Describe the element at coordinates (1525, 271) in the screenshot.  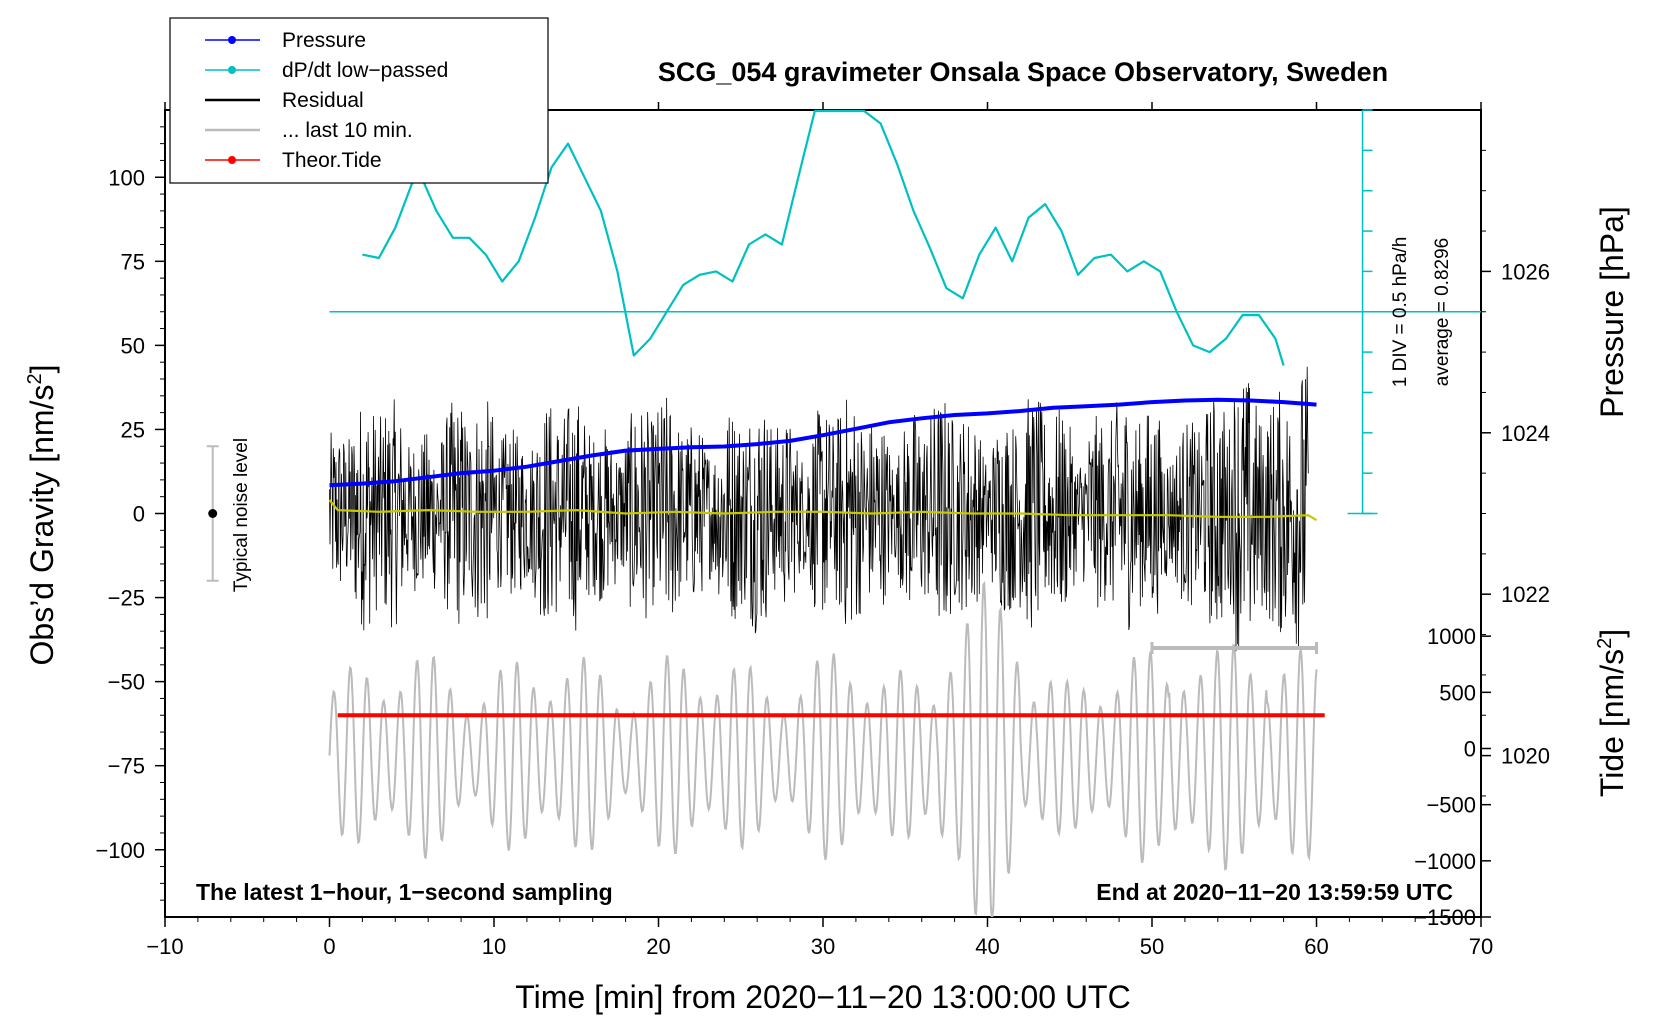
I see `pressure-tick-label: 1026` at that location.